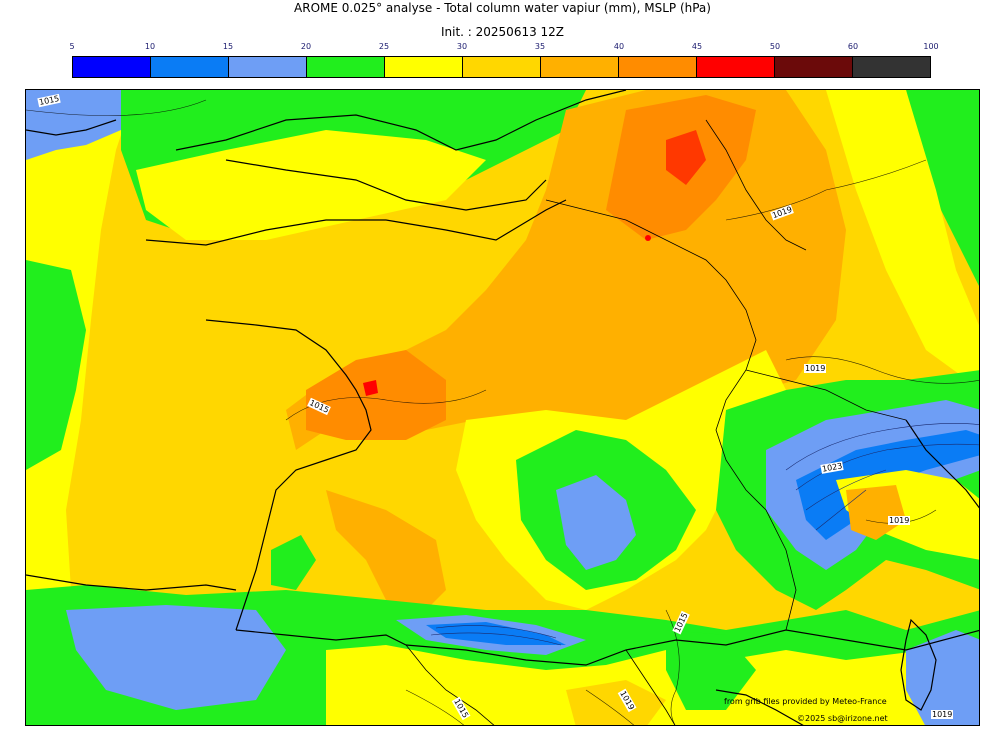  What do you see at coordinates (616, 702) in the screenshot?
I see `mediterranean-gold-zone` at bounding box center [616, 702].